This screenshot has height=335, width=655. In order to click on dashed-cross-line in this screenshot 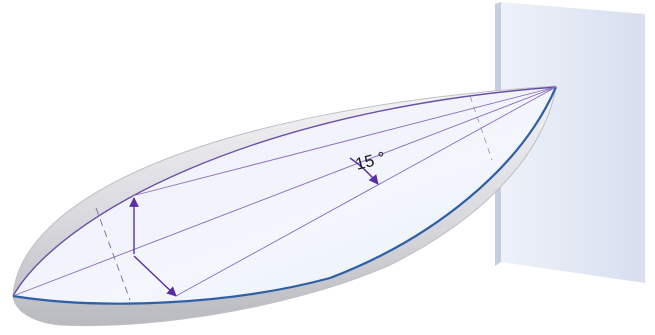, I will do `click(481, 128)`.